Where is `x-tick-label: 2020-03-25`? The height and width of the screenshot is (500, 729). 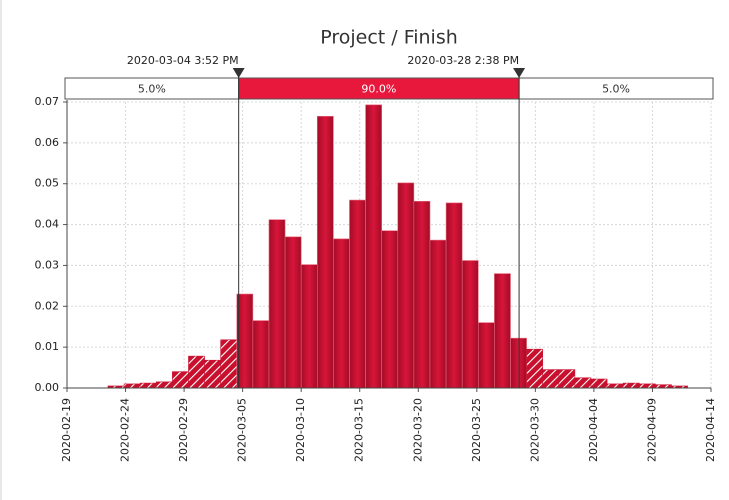 x-tick-label: 2020-03-25 is located at coordinates (476, 430).